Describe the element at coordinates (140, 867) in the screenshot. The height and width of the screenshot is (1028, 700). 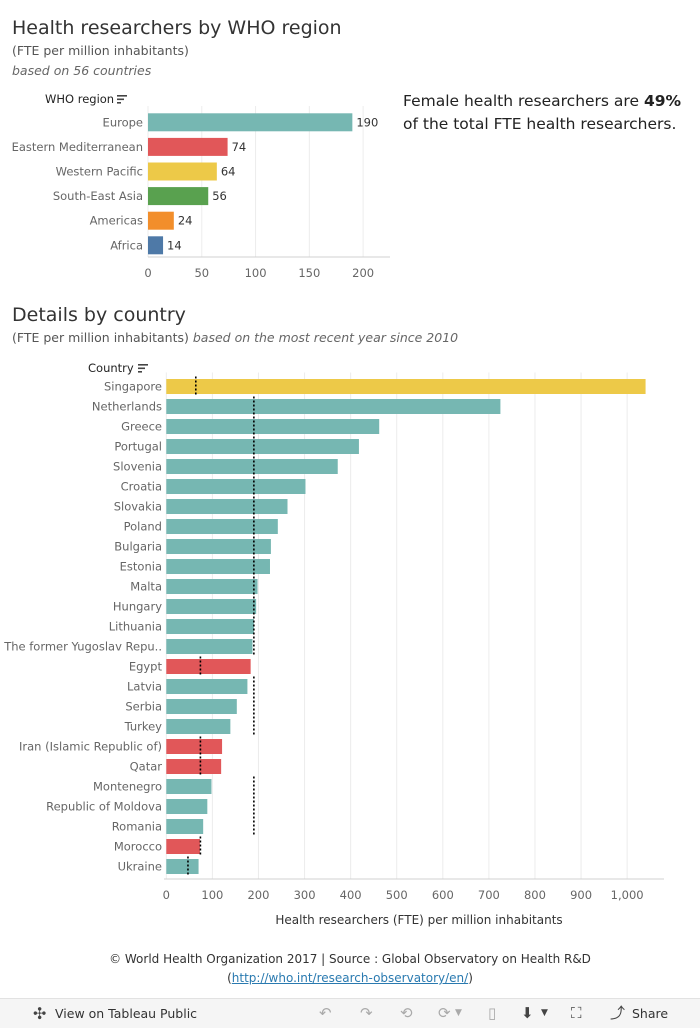
I see `country-category-label: Ukraine` at that location.